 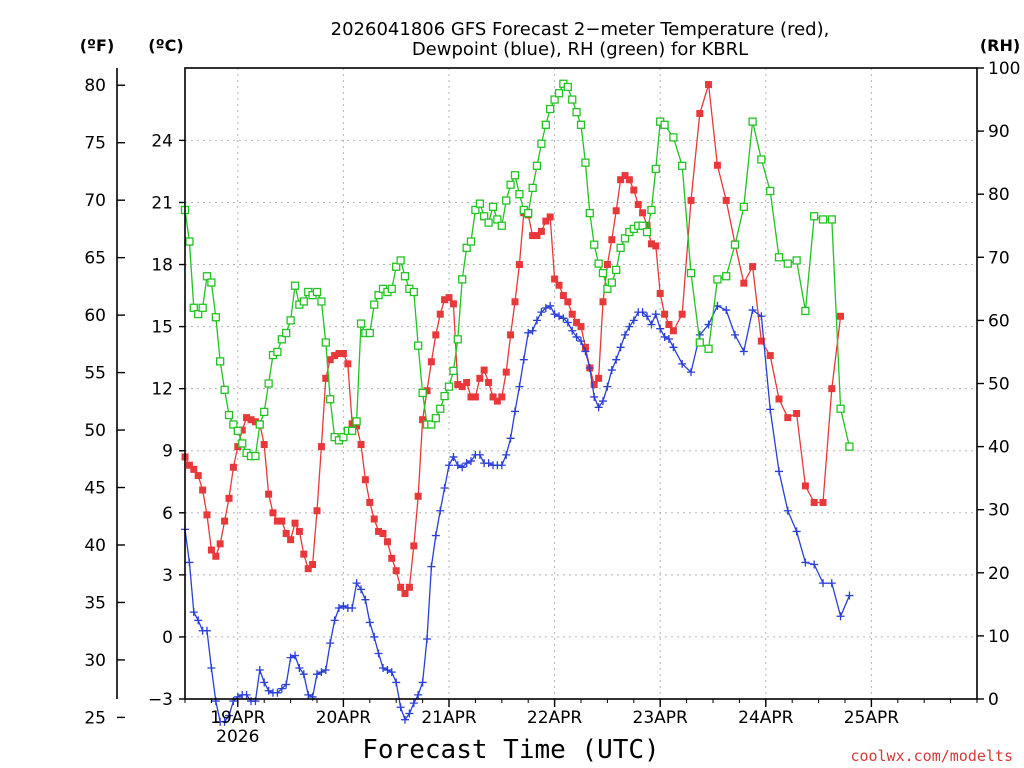 I want to click on celsius-tick-label: 12, so click(x=162, y=390).